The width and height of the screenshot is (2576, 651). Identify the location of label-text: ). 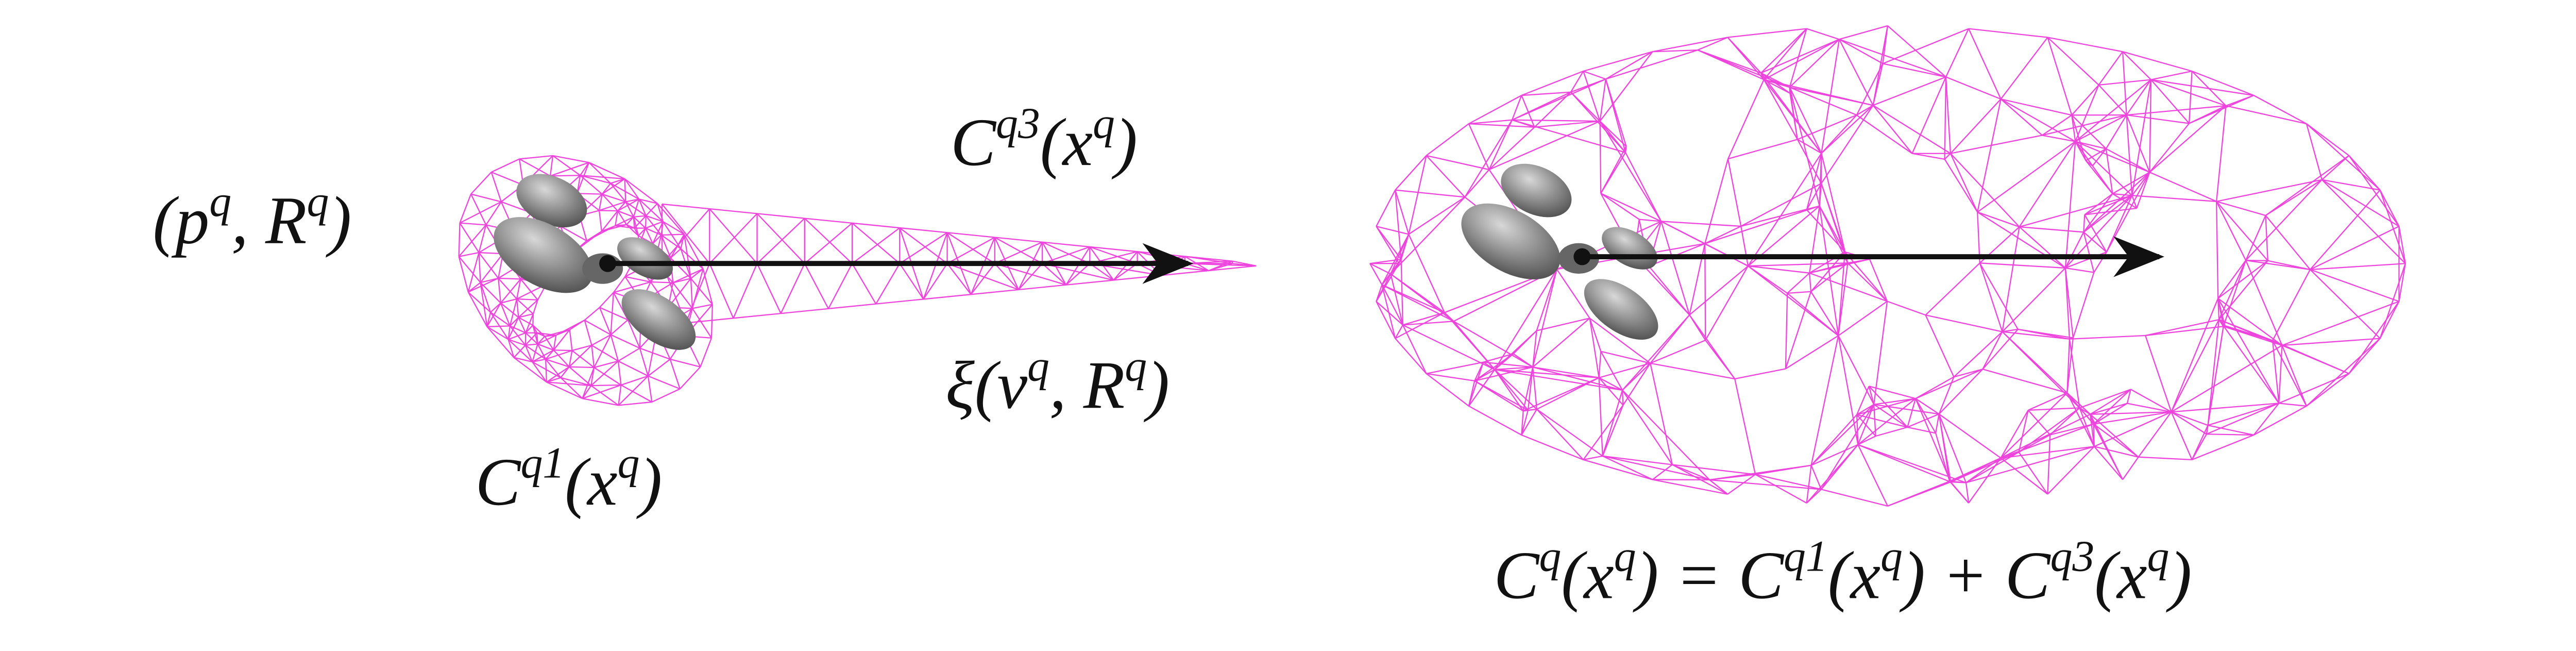
(1157, 385).